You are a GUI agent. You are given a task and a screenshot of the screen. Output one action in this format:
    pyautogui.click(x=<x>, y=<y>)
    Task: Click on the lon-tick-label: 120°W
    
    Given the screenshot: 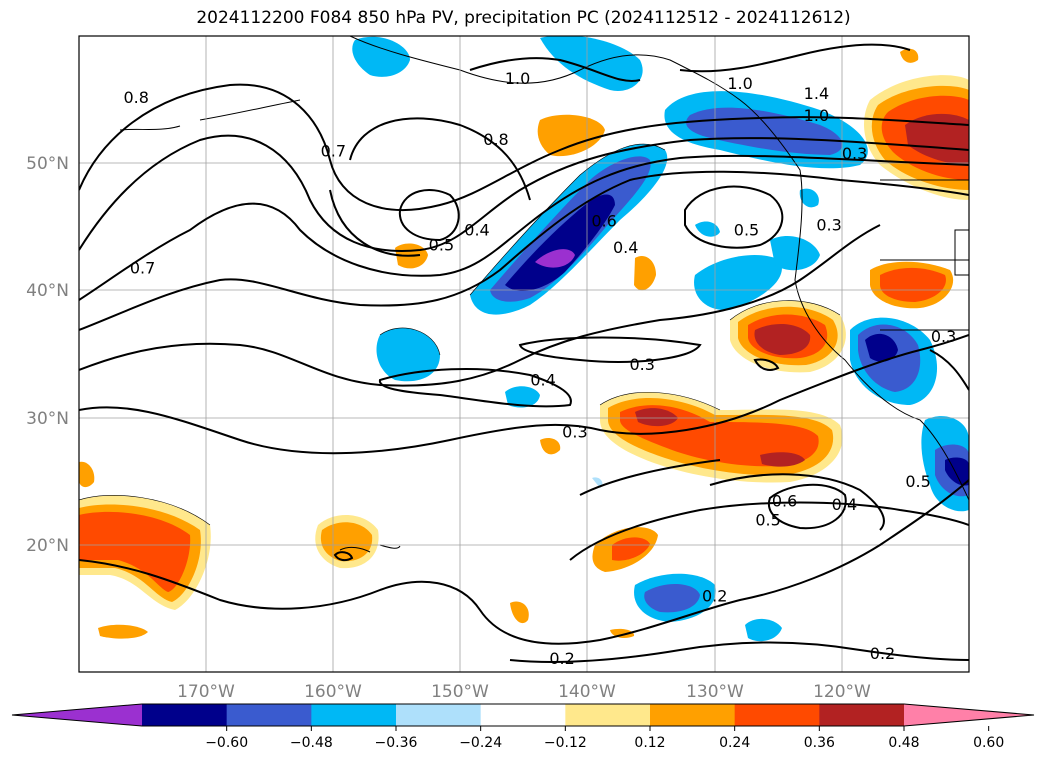 What is the action you would take?
    pyautogui.click(x=842, y=692)
    